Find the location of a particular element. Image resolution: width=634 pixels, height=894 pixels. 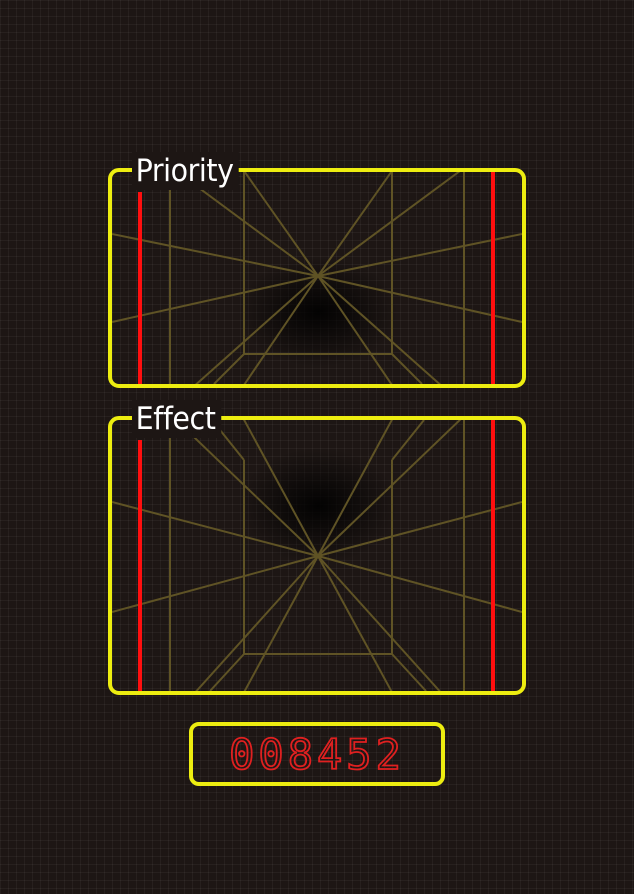

score-value: 008452 is located at coordinates (317, 754).